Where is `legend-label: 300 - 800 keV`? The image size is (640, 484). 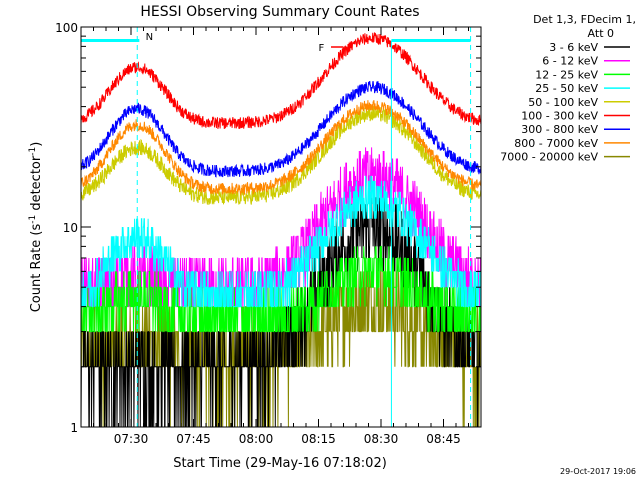 legend-label: 300 - 800 keV is located at coordinates (559, 129).